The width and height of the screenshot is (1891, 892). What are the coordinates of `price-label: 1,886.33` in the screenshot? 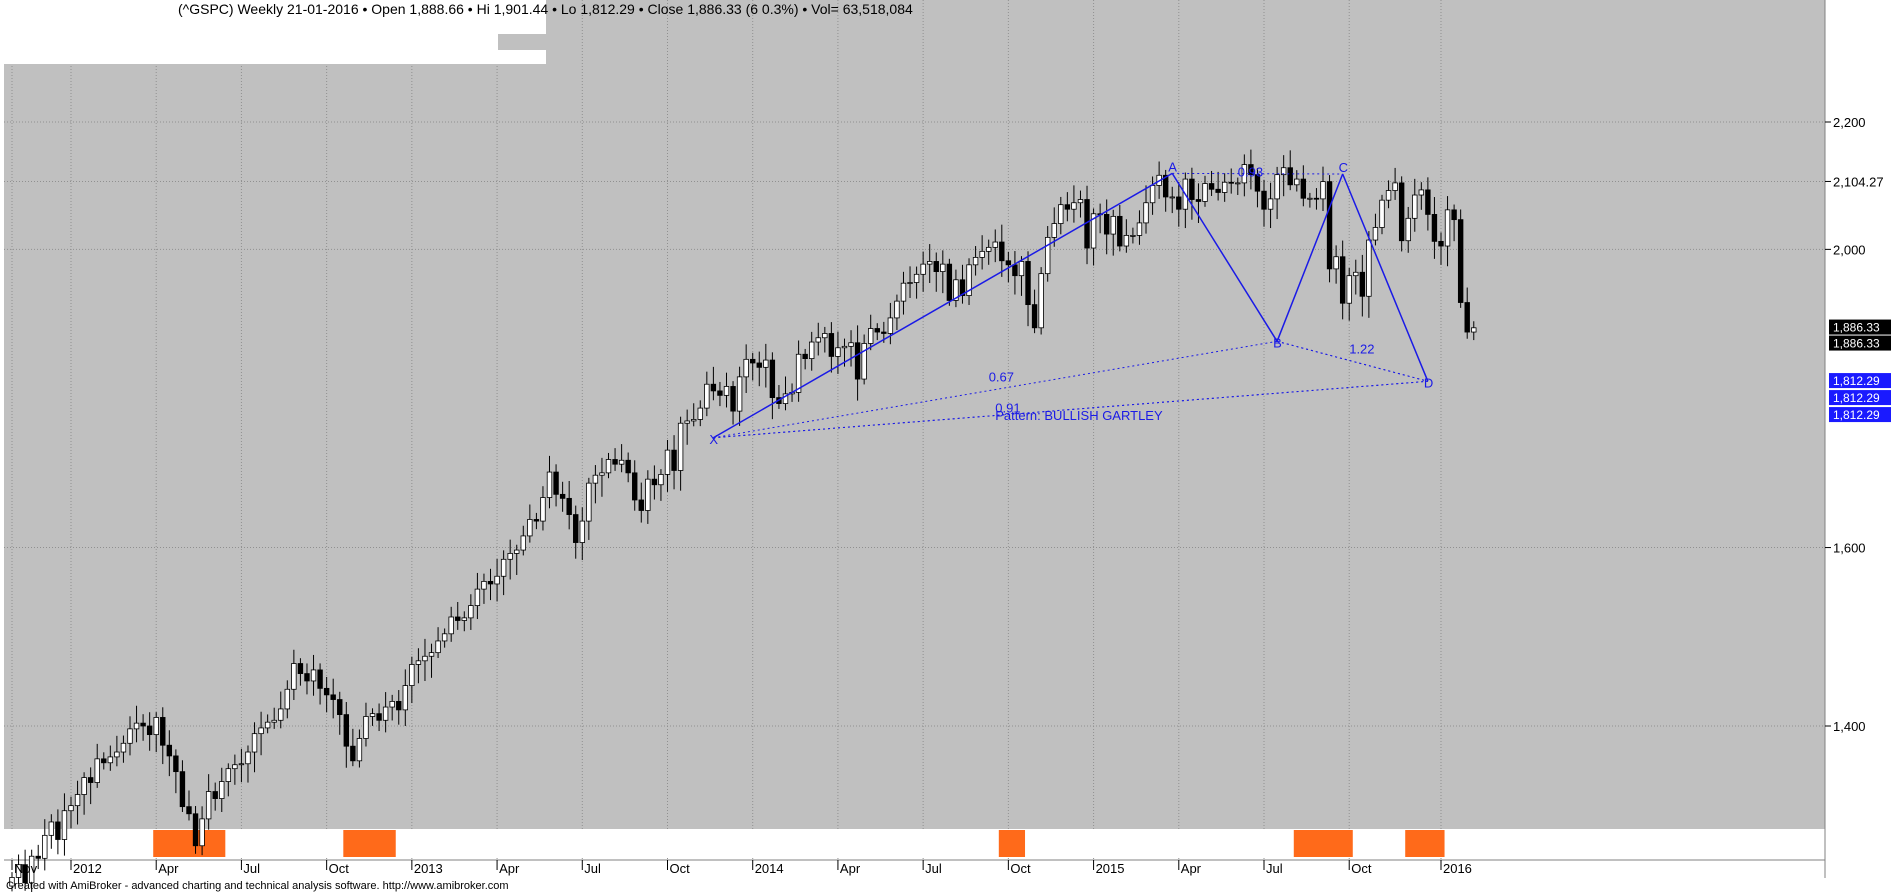 It's located at (1856, 344).